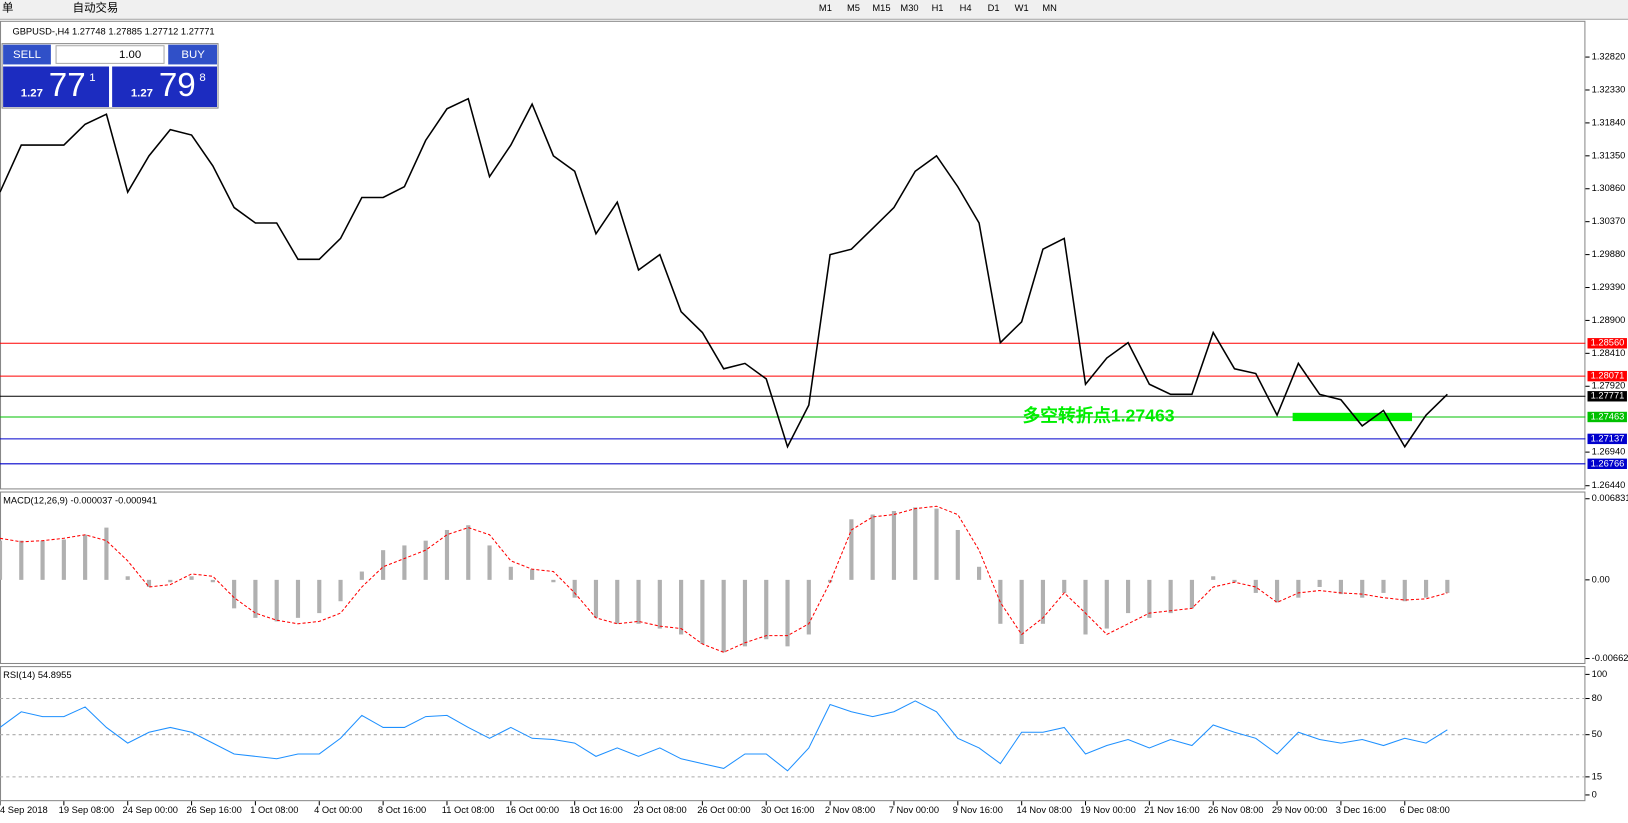 The height and width of the screenshot is (823, 1628). What do you see at coordinates (96, 7) in the screenshot?
I see `toolbar-item: 自动交易` at bounding box center [96, 7].